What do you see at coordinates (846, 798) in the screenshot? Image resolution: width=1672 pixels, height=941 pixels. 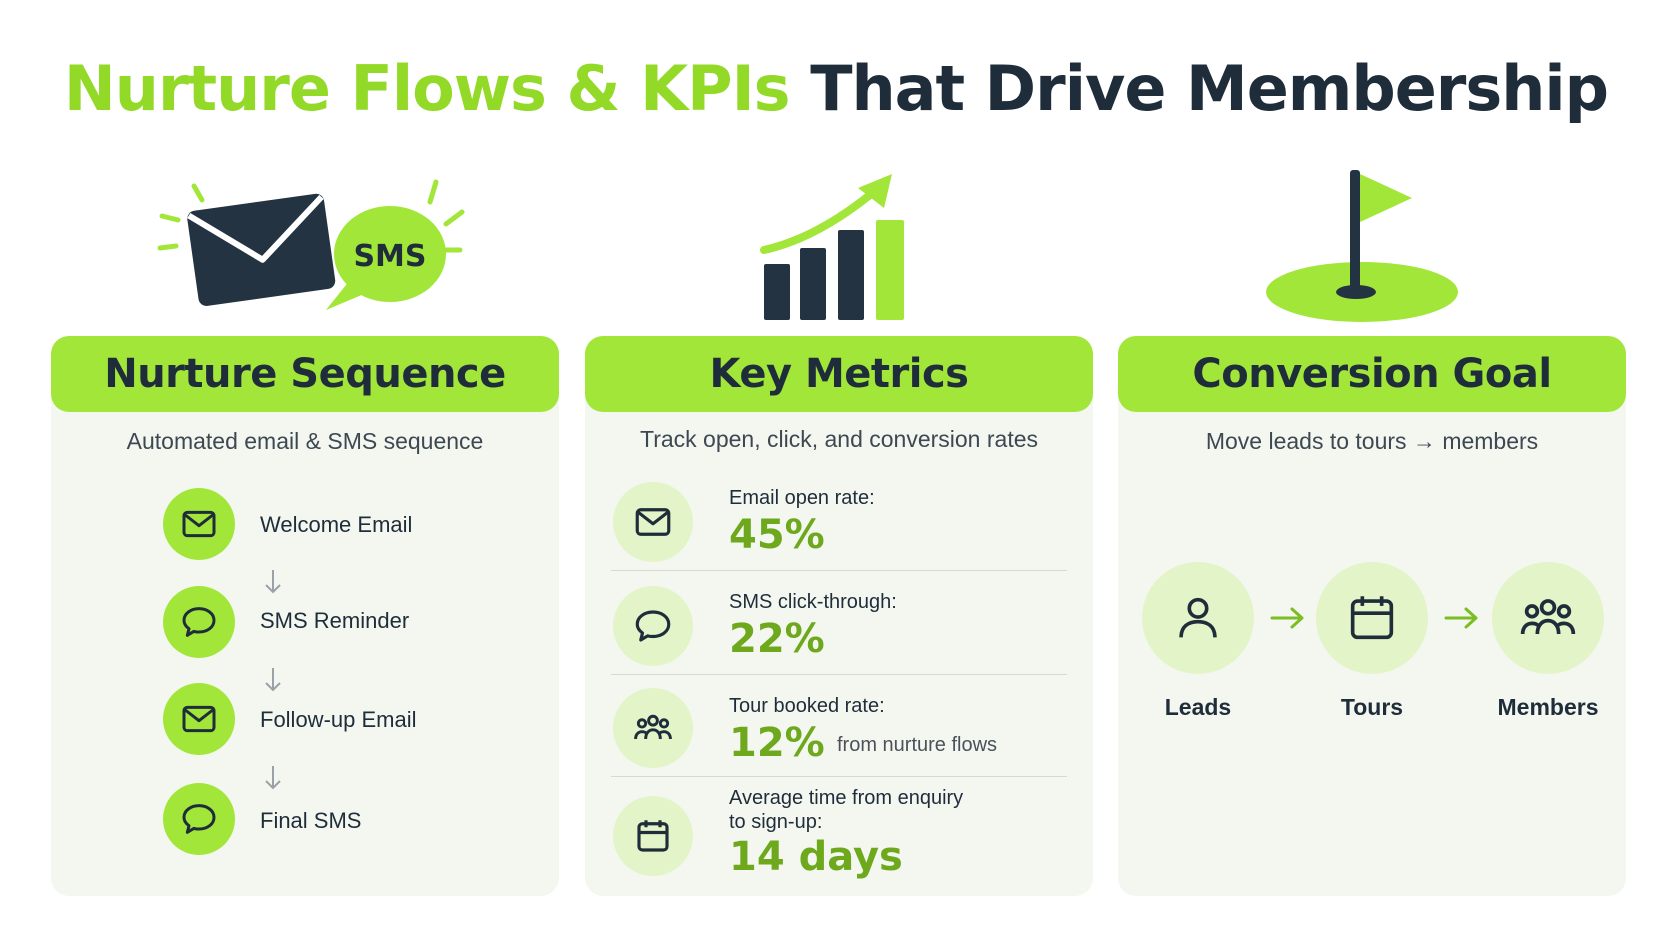 I see `metric-label: Average time from enquiry` at bounding box center [846, 798].